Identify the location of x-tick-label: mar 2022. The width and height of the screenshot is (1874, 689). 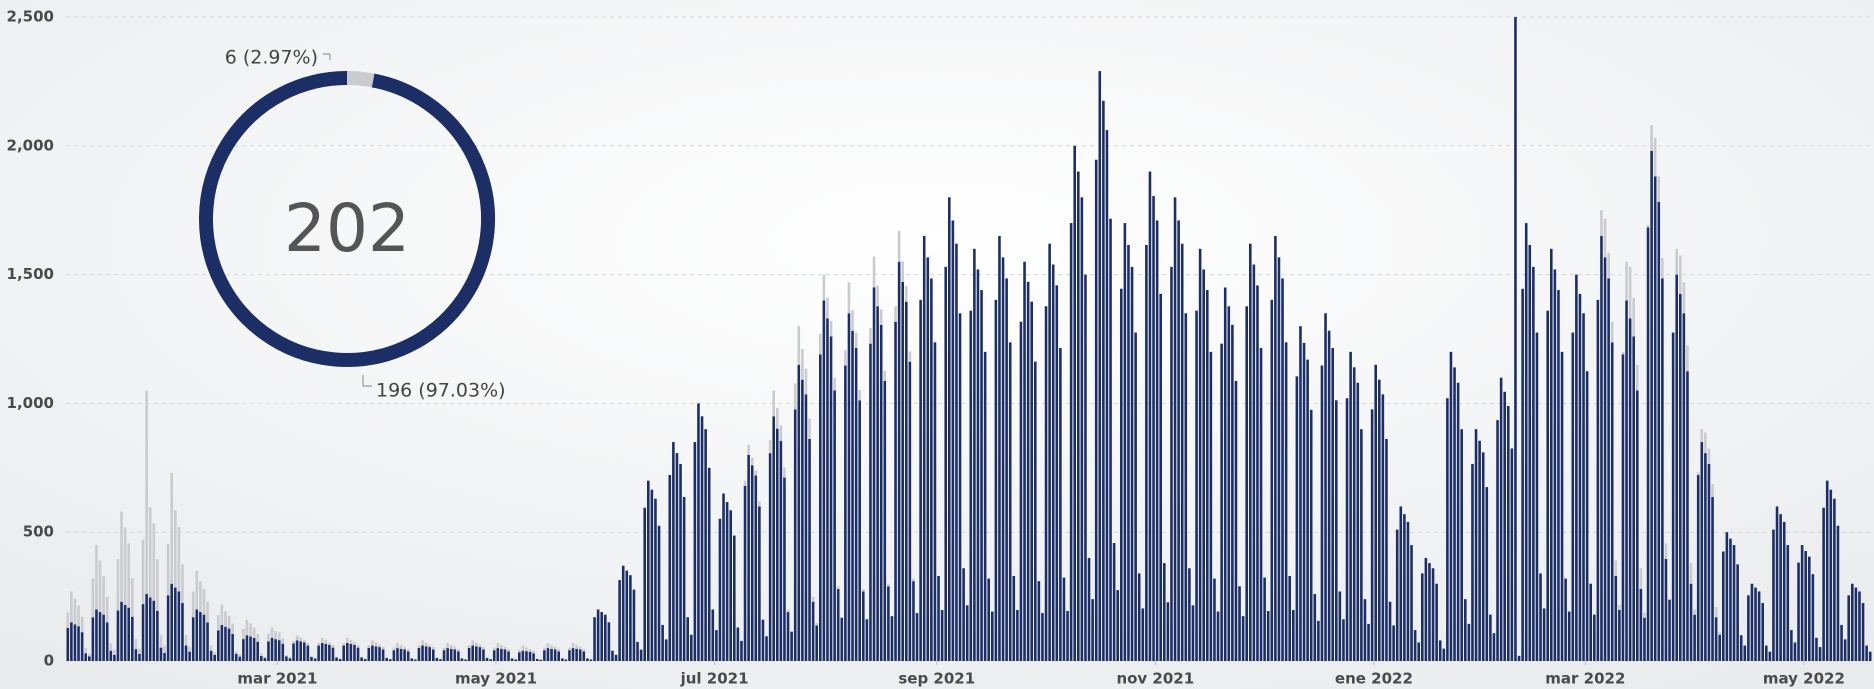
(1585, 679).